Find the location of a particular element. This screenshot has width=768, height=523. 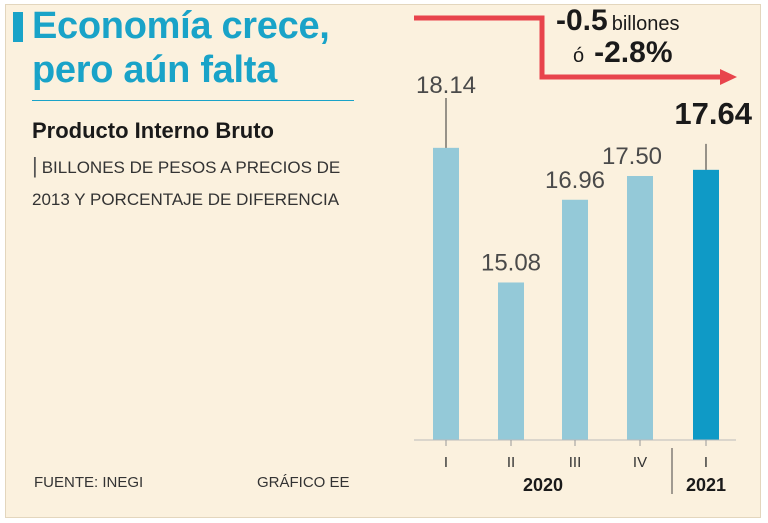

delta-percent-line: ó -2.8% is located at coordinates (623, 53).